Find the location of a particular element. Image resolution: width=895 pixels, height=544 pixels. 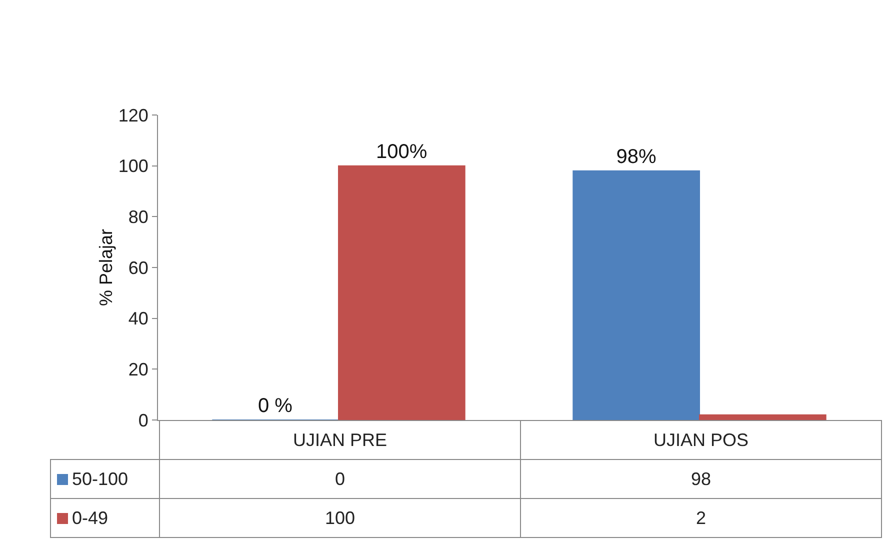

text: 100 is located at coordinates (340, 518).